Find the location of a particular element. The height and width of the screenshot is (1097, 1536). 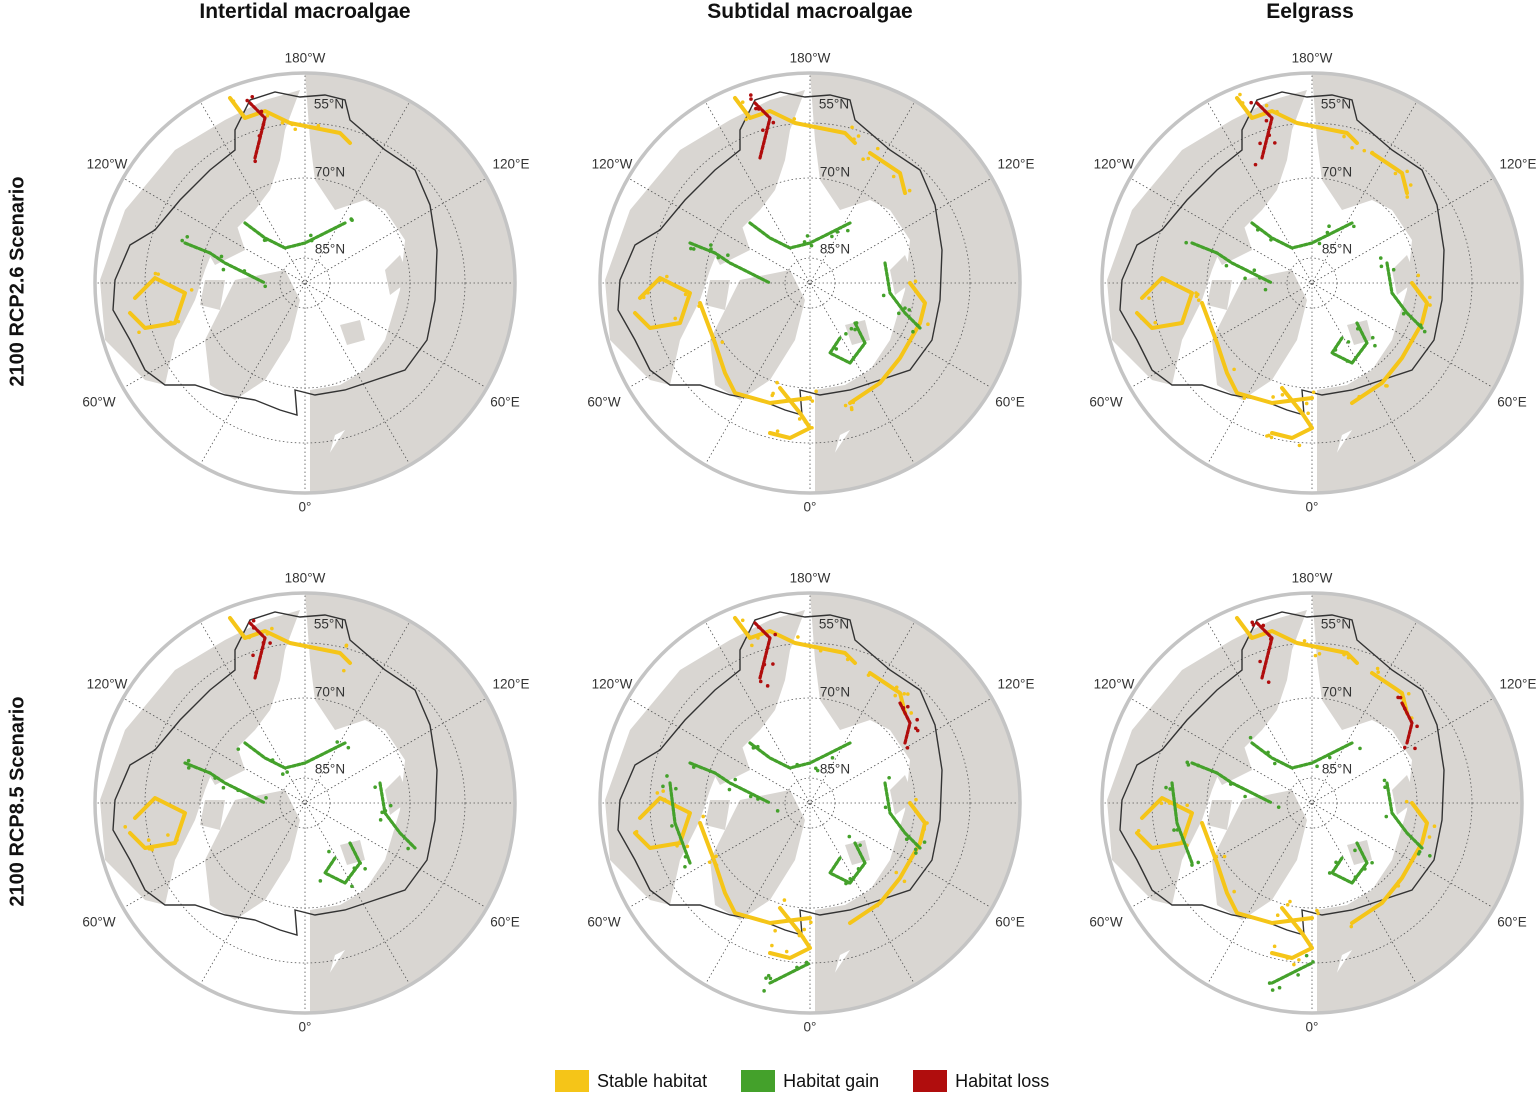

graticule-label-upper-left: 120°W is located at coordinates (107, 684).